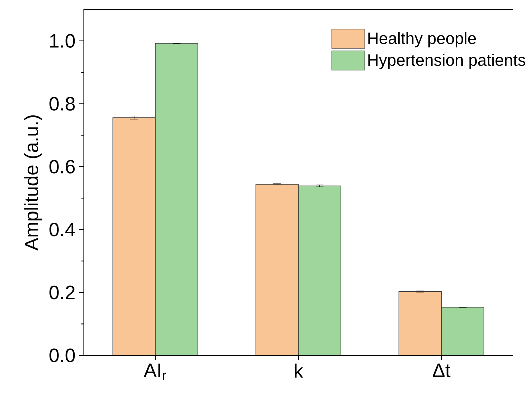 This screenshot has height=406, width=531. I want to click on y-tick-label: 0.2, so click(62, 293).